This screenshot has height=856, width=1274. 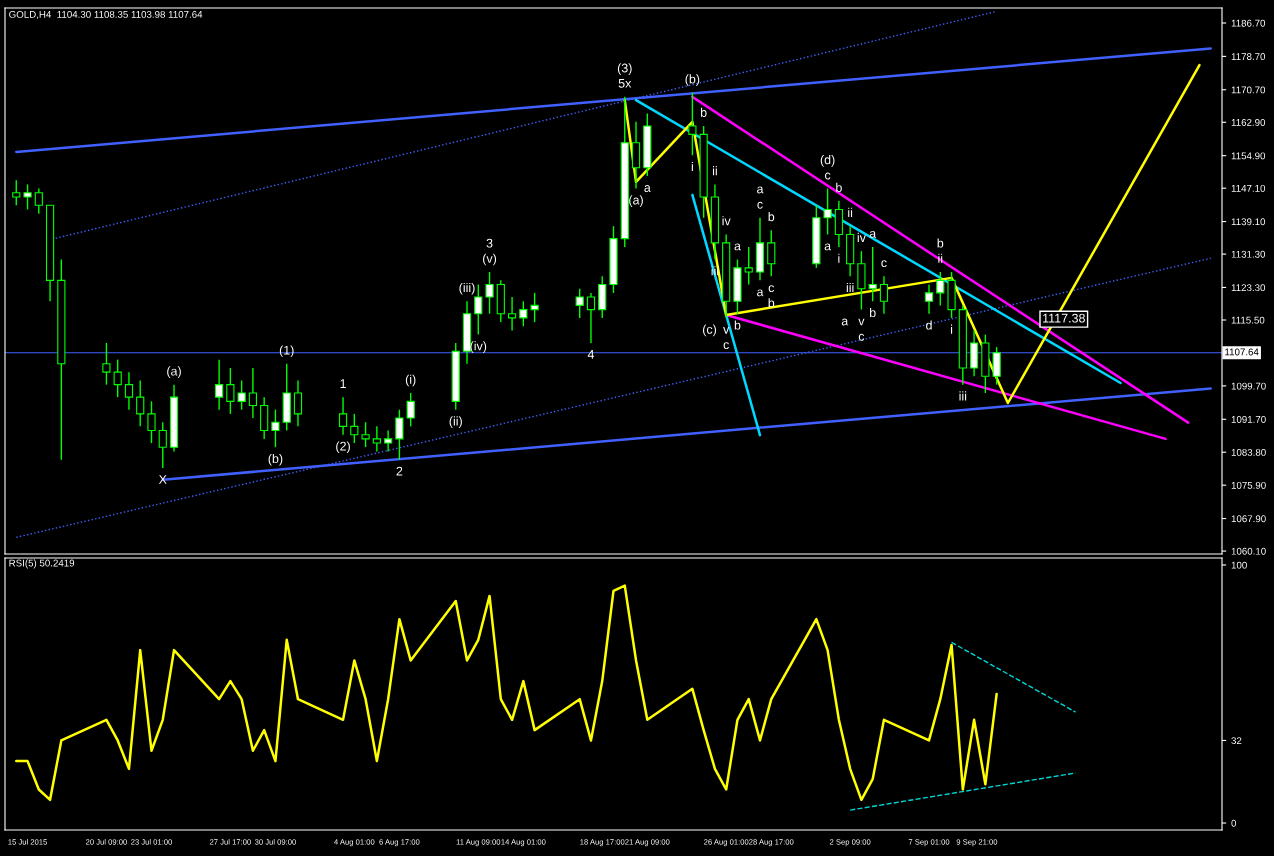 I want to click on y-tick-label: 1091.70, so click(x=1248, y=419).